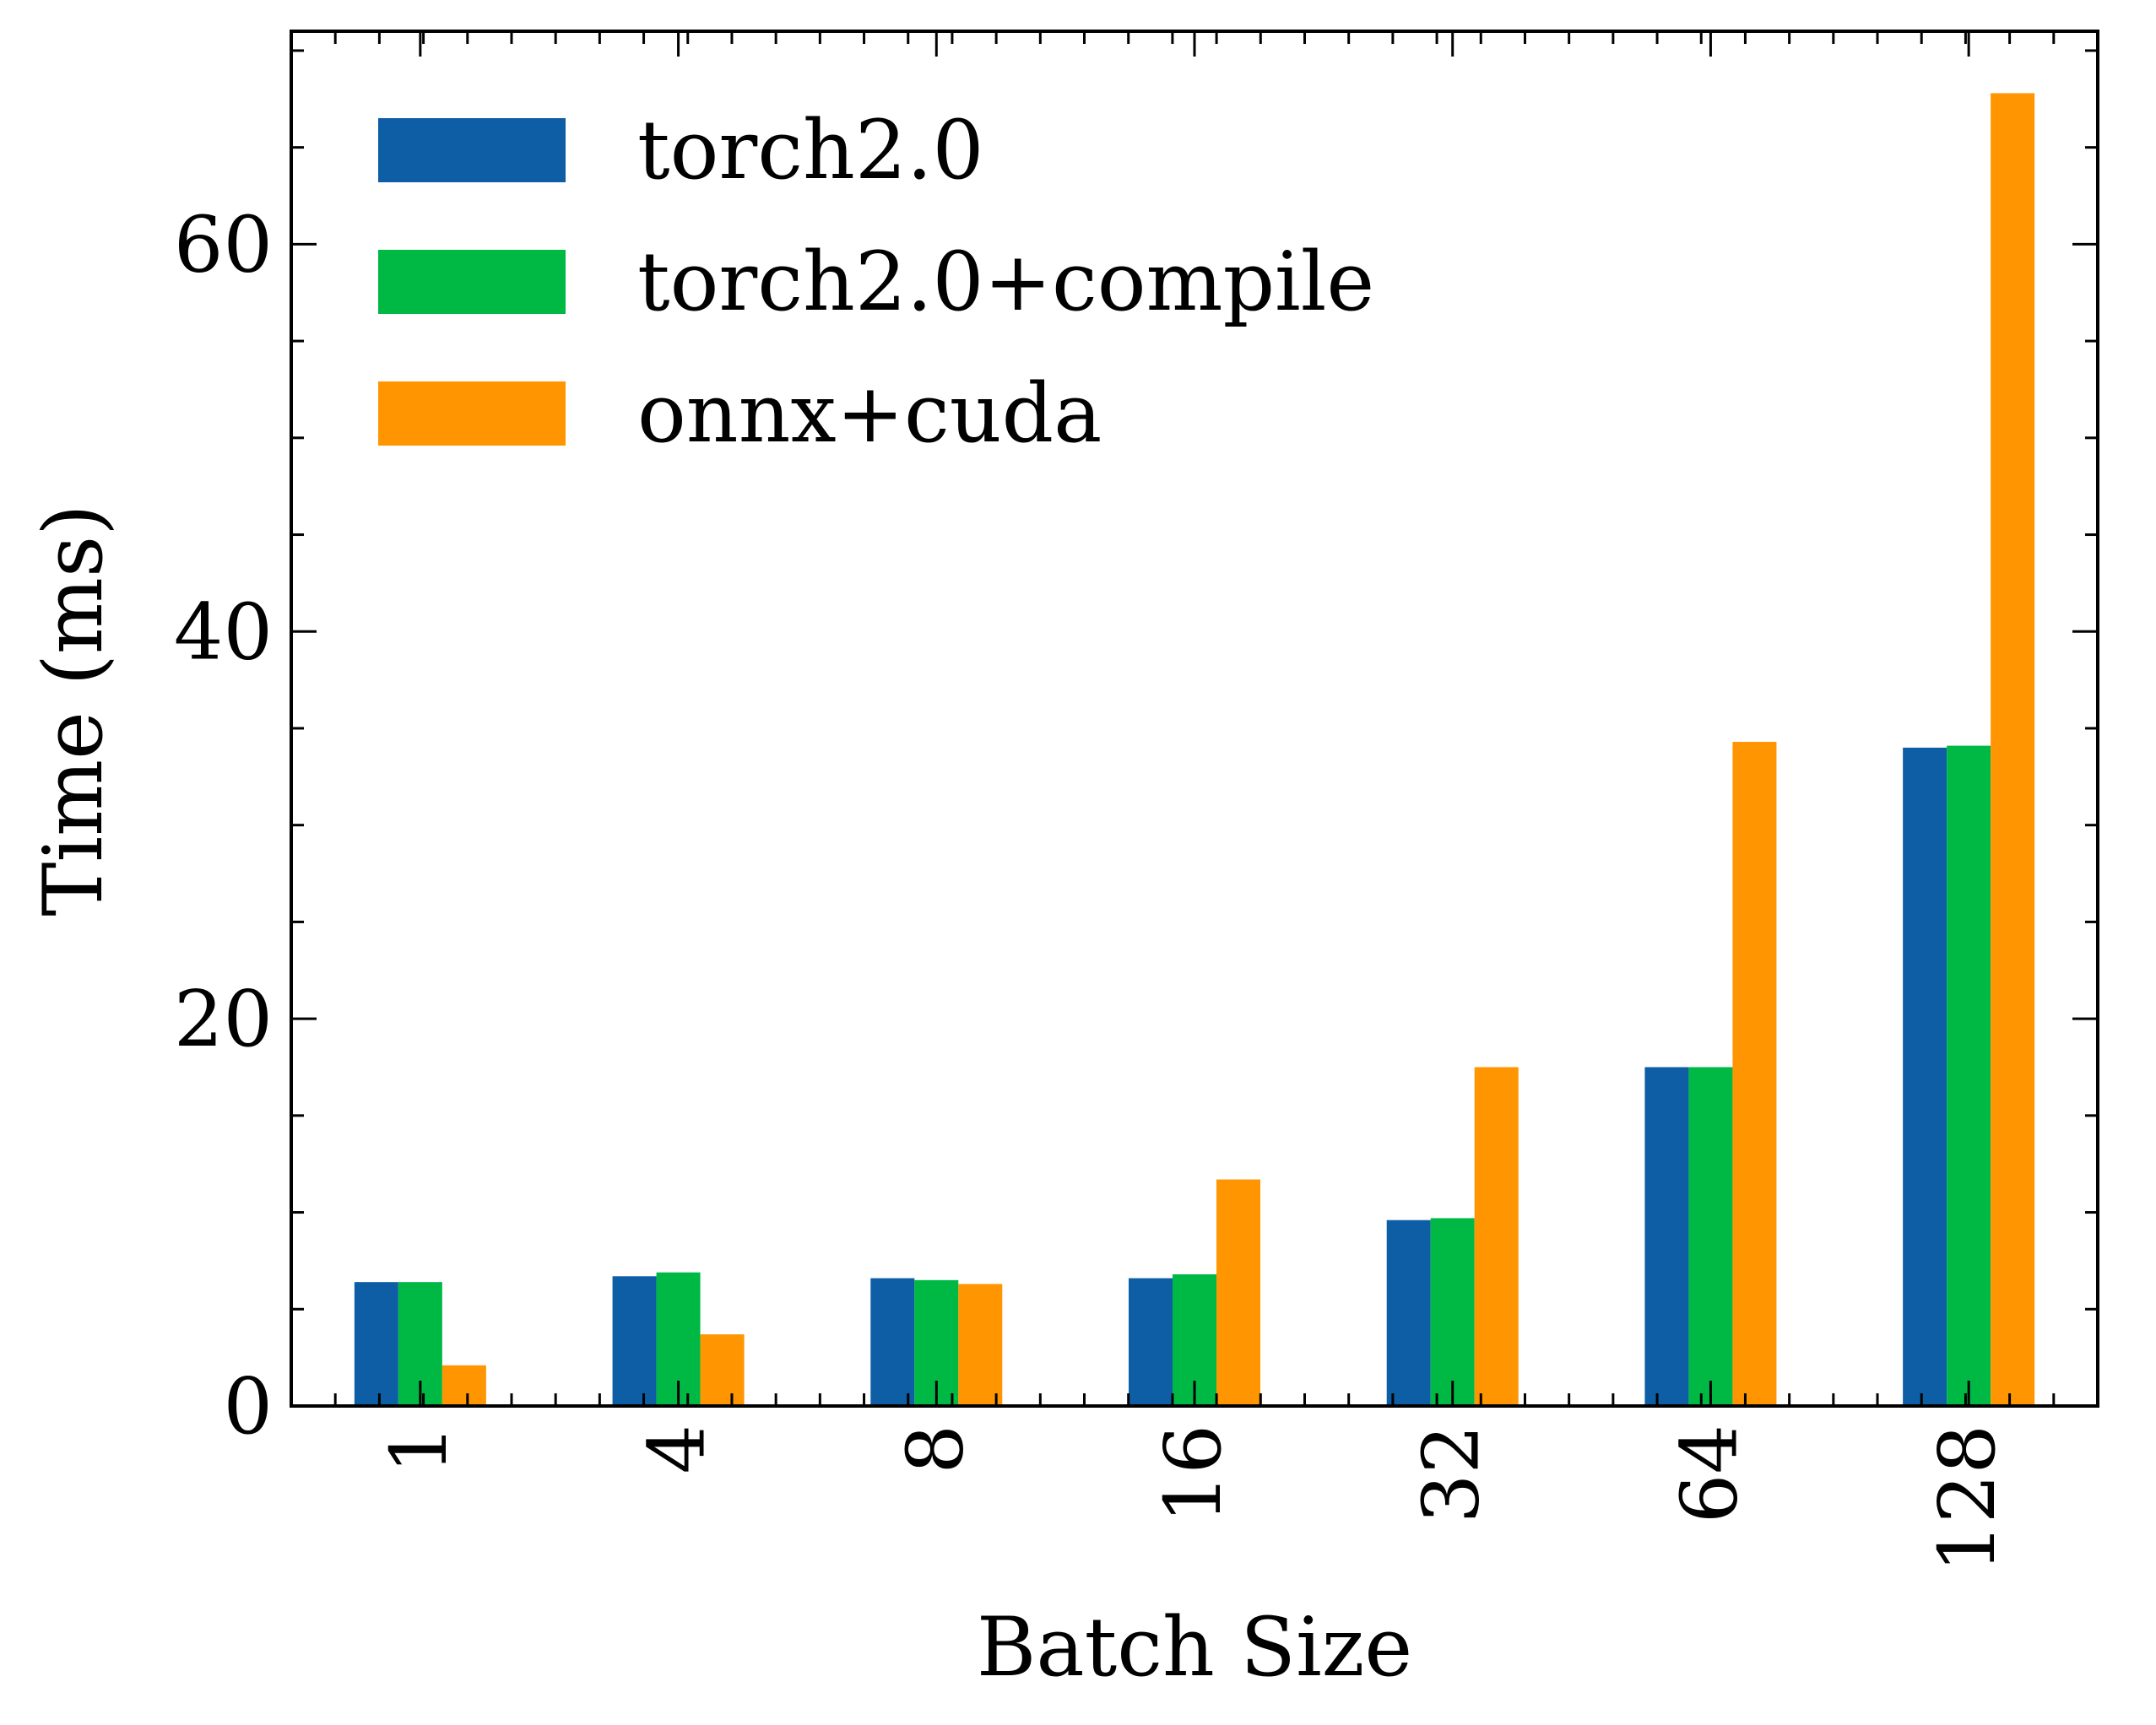 The width and height of the screenshot is (2156, 1725). Describe the element at coordinates (1967, 1499) in the screenshot. I see `x-tick-label: 128` at that location.